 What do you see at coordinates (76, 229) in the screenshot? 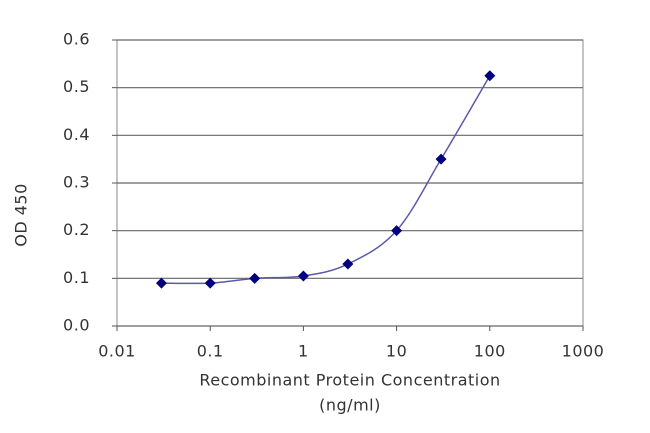
I see `y-tick-label: 0.2` at bounding box center [76, 229].